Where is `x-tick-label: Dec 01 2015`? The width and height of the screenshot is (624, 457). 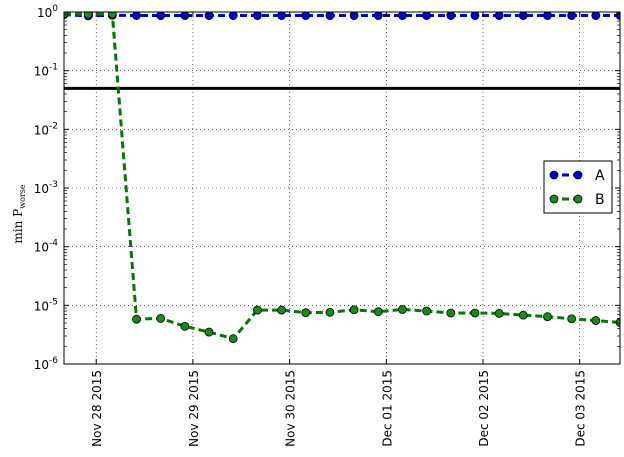 x-tick-label: Dec 01 2015 is located at coordinates (387, 408).